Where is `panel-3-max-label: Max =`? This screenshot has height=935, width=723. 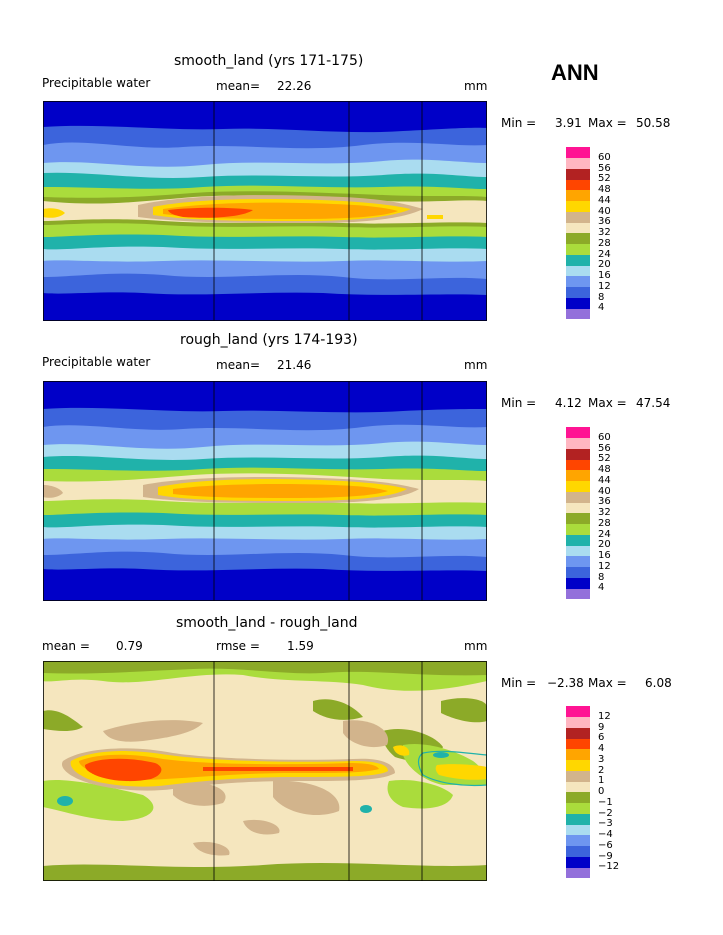 panel-3-max-label: Max = is located at coordinates (607, 683).